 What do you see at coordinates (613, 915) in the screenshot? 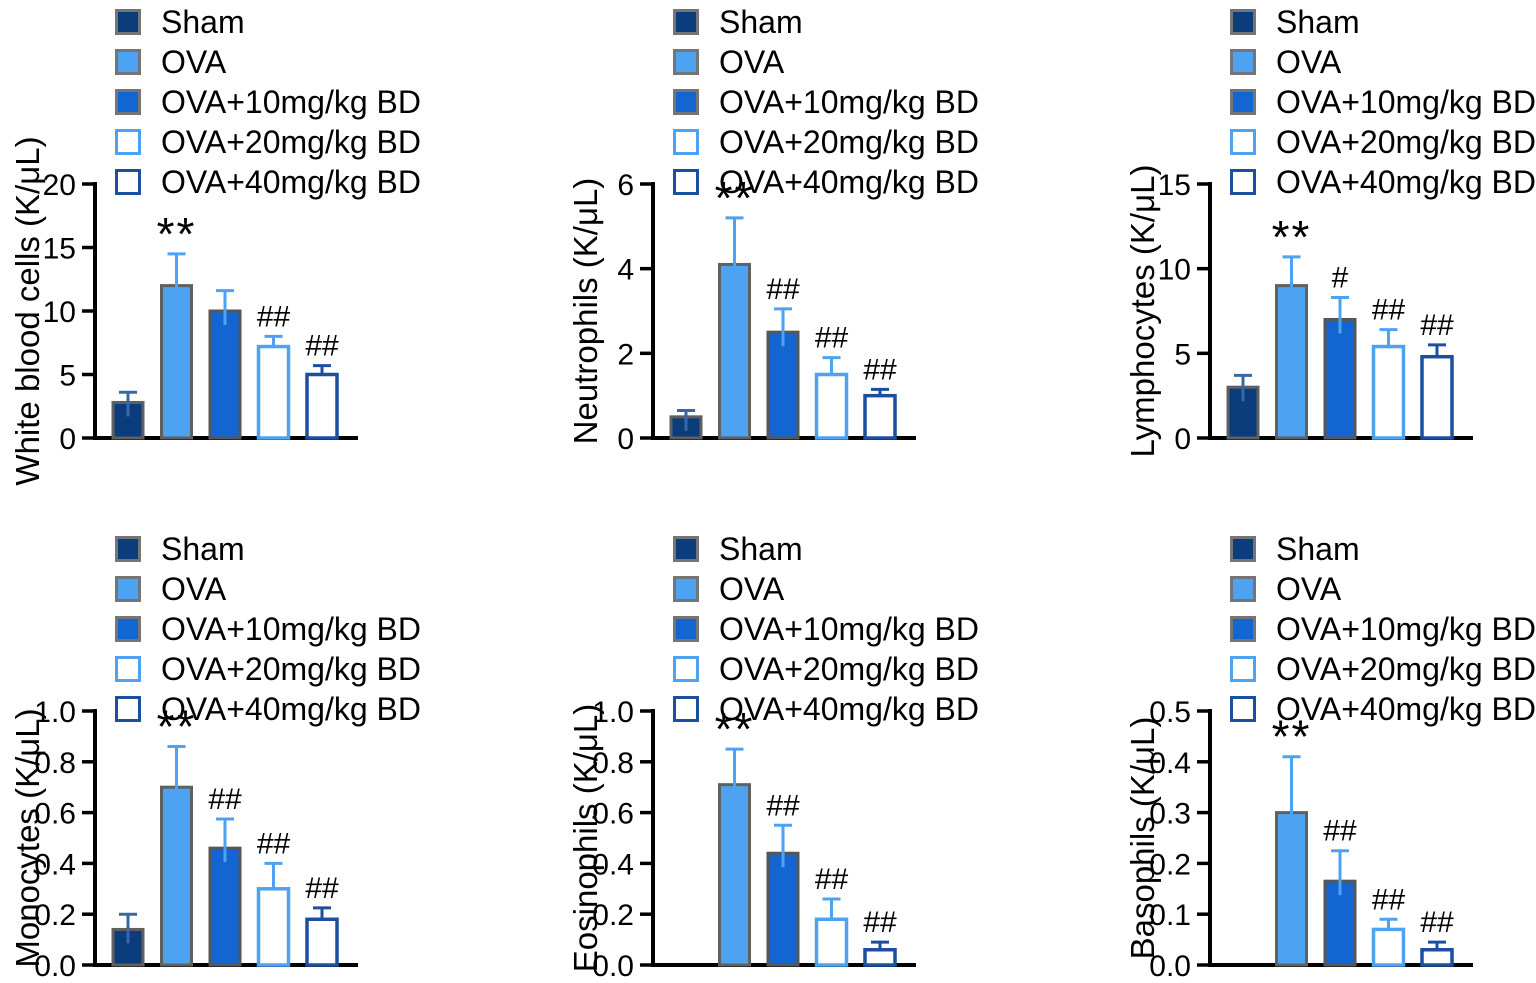
I see `y-tick-label: 0.2` at bounding box center [613, 915].